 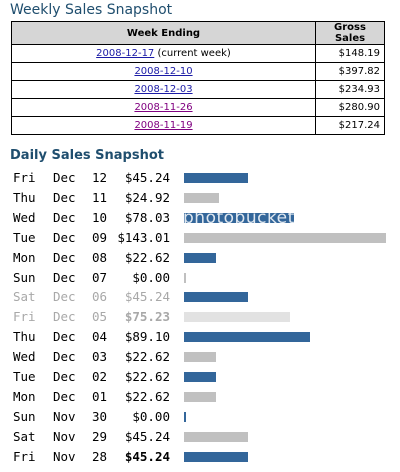 What do you see at coordinates (350, 53) in the screenshot?
I see `gross-sales-cell: $148.19` at bounding box center [350, 53].